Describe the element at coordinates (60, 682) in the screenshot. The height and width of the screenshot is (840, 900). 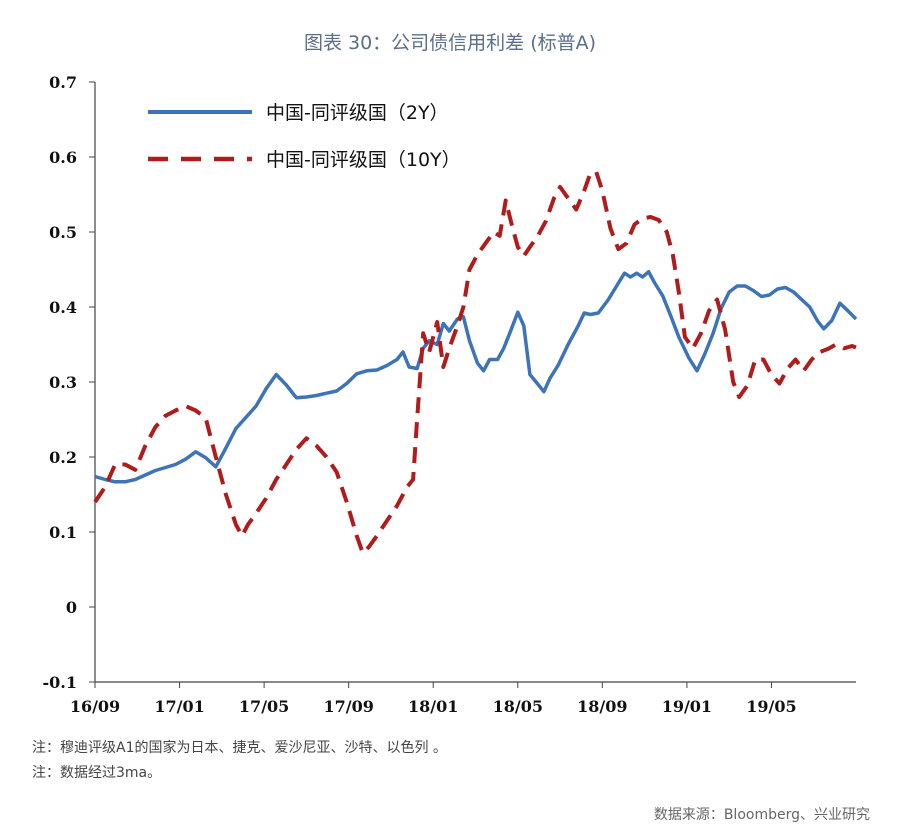
I see `y-tick-label: -0.1` at that location.